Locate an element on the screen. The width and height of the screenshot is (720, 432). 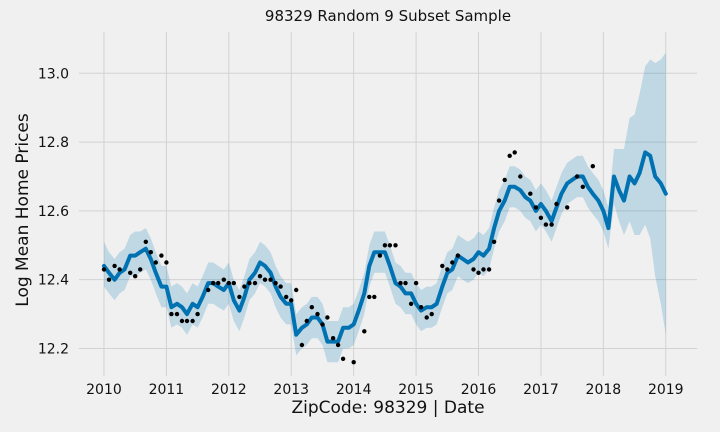
x-tick-label: 2011 is located at coordinates (167, 390).